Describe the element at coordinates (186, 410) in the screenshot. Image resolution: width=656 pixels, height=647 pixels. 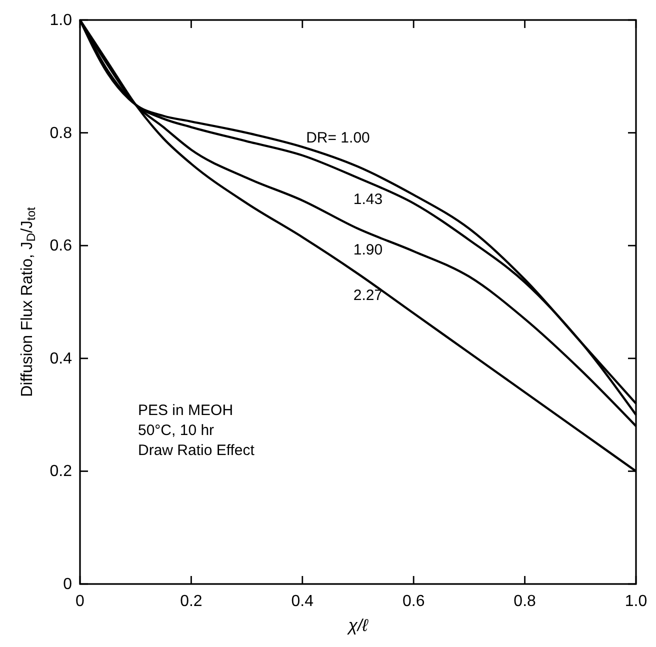
I see `annotation: PES in MEOH` at that location.